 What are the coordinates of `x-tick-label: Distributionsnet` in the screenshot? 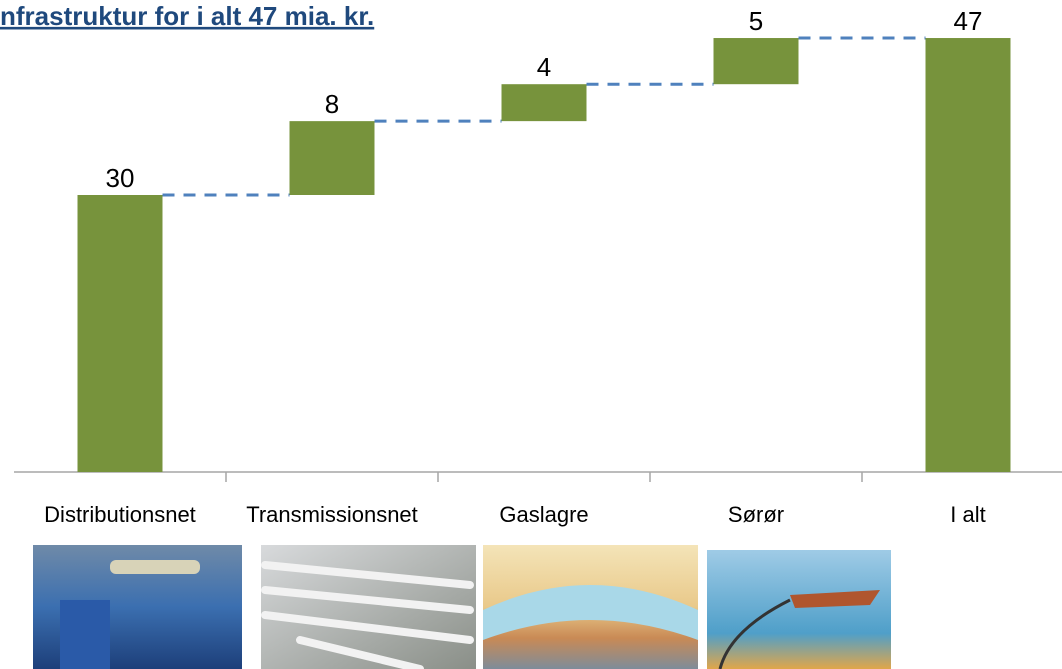 It's located at (120, 514).